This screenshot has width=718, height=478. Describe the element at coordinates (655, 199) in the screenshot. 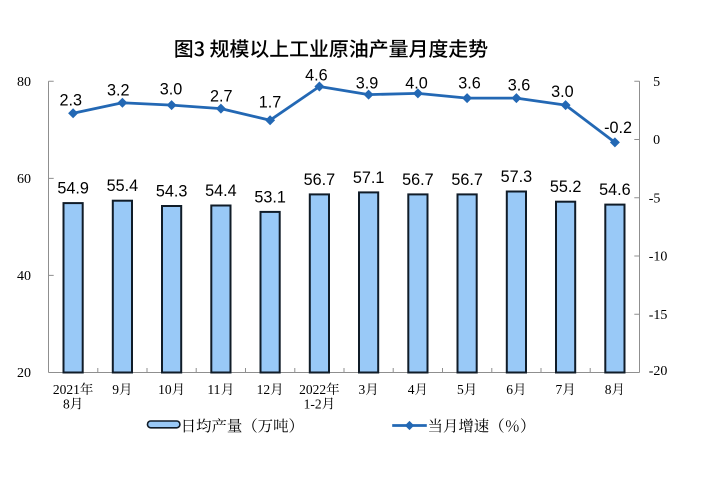

I see `svg-text: -5` at that location.